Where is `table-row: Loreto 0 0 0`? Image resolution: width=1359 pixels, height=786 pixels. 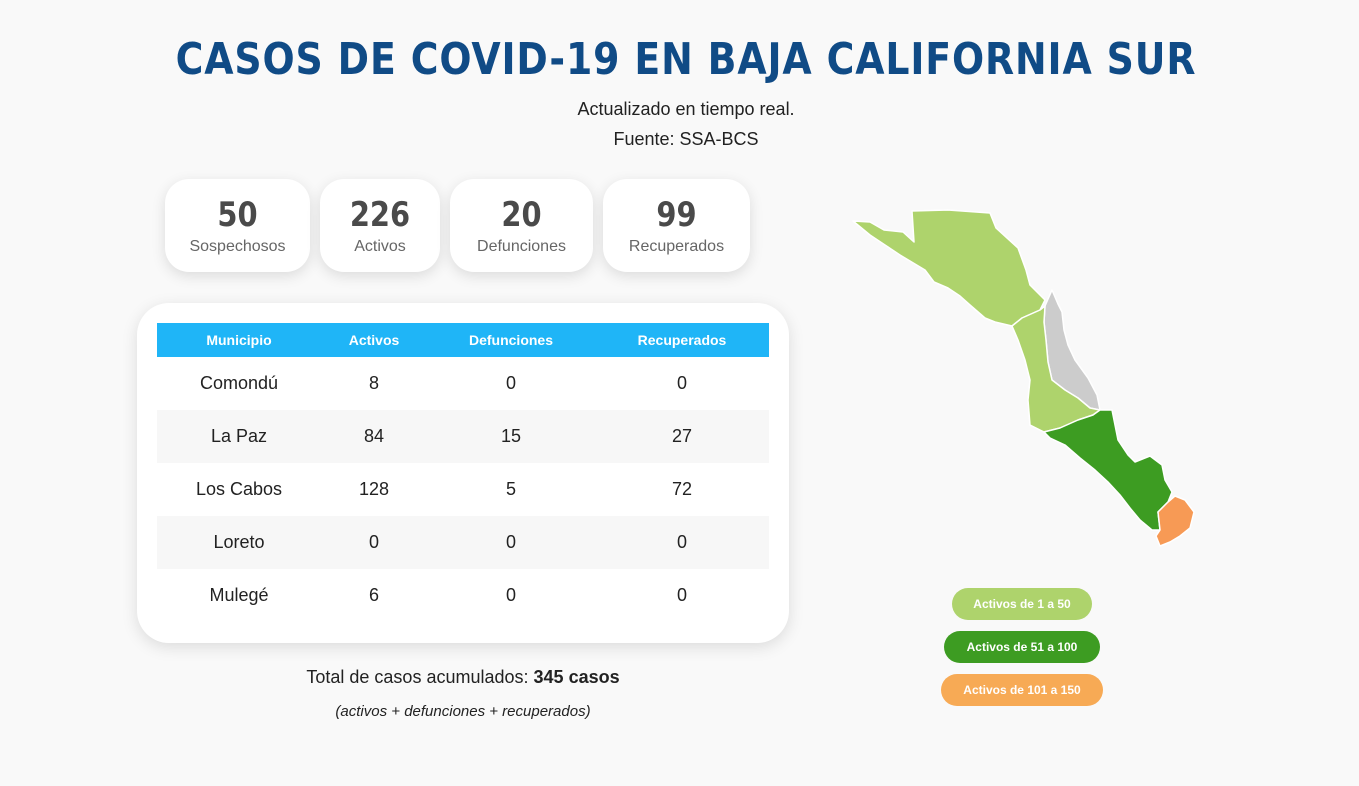
table-row: Loreto 0 0 0 is located at coordinates (463, 542).